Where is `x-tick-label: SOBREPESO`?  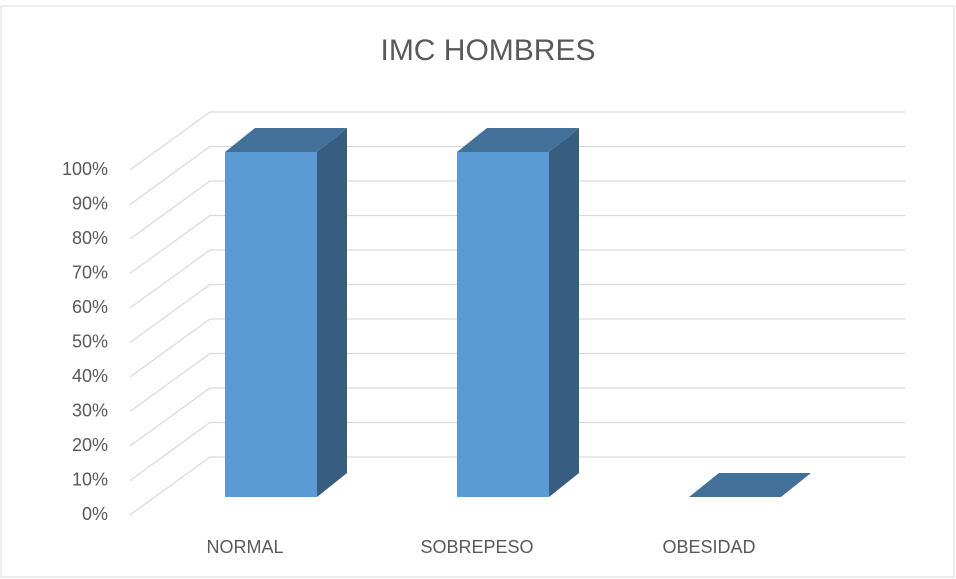
x-tick-label: SOBREPESO is located at coordinates (476, 547).